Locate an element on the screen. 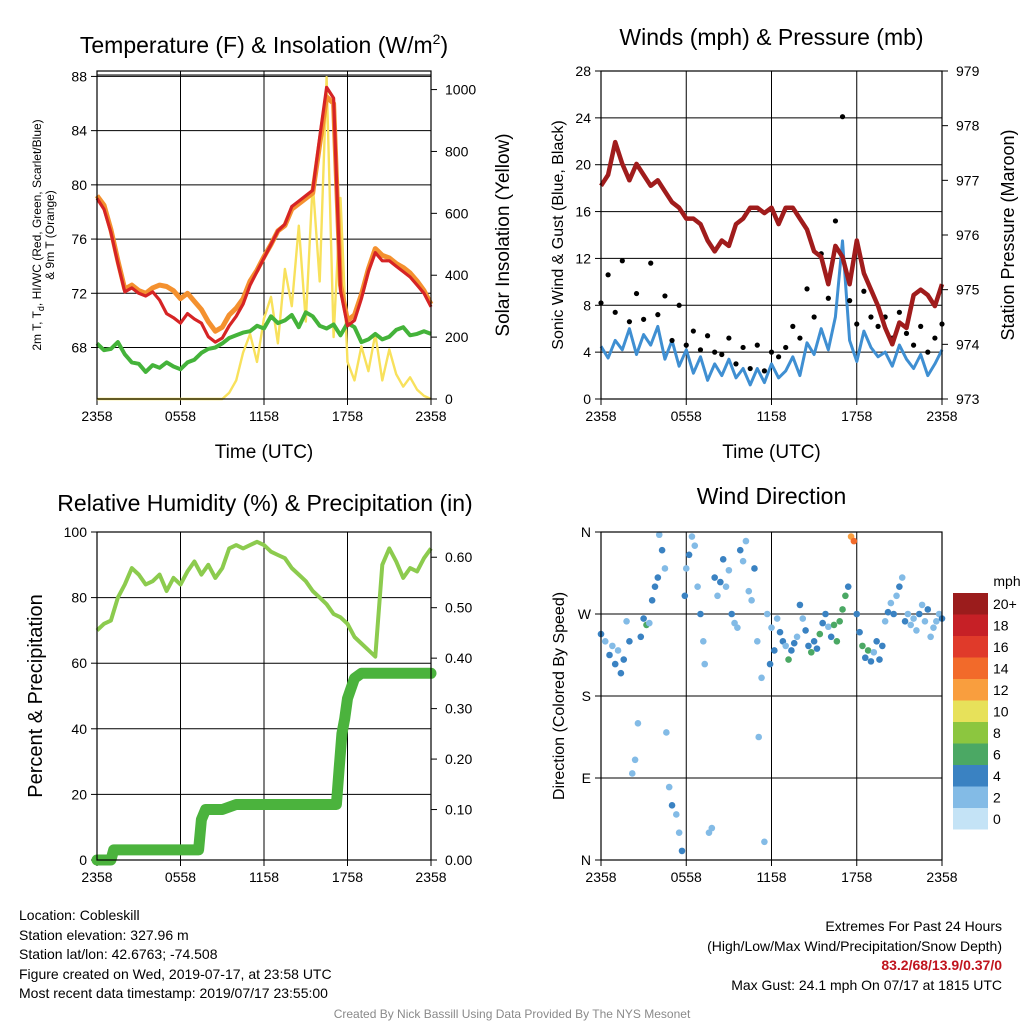 This screenshot has height=1024, width=1024. dir-y-tick-label: S is located at coordinates (586, 696).